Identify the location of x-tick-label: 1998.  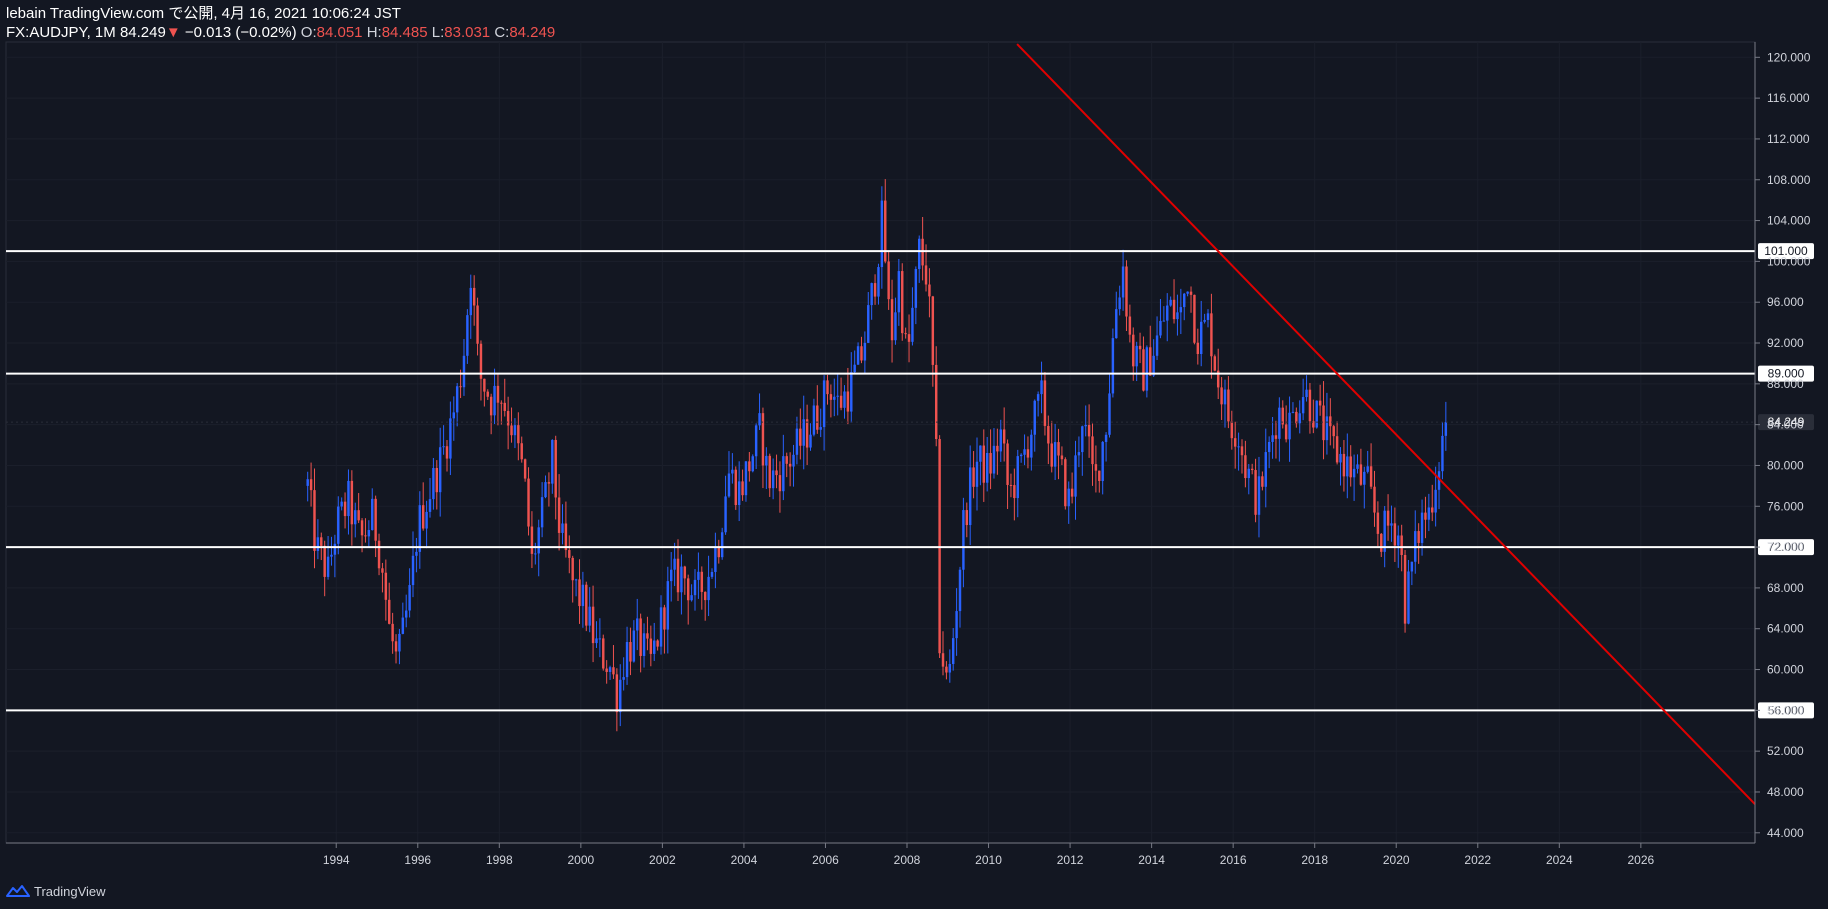
(499, 860).